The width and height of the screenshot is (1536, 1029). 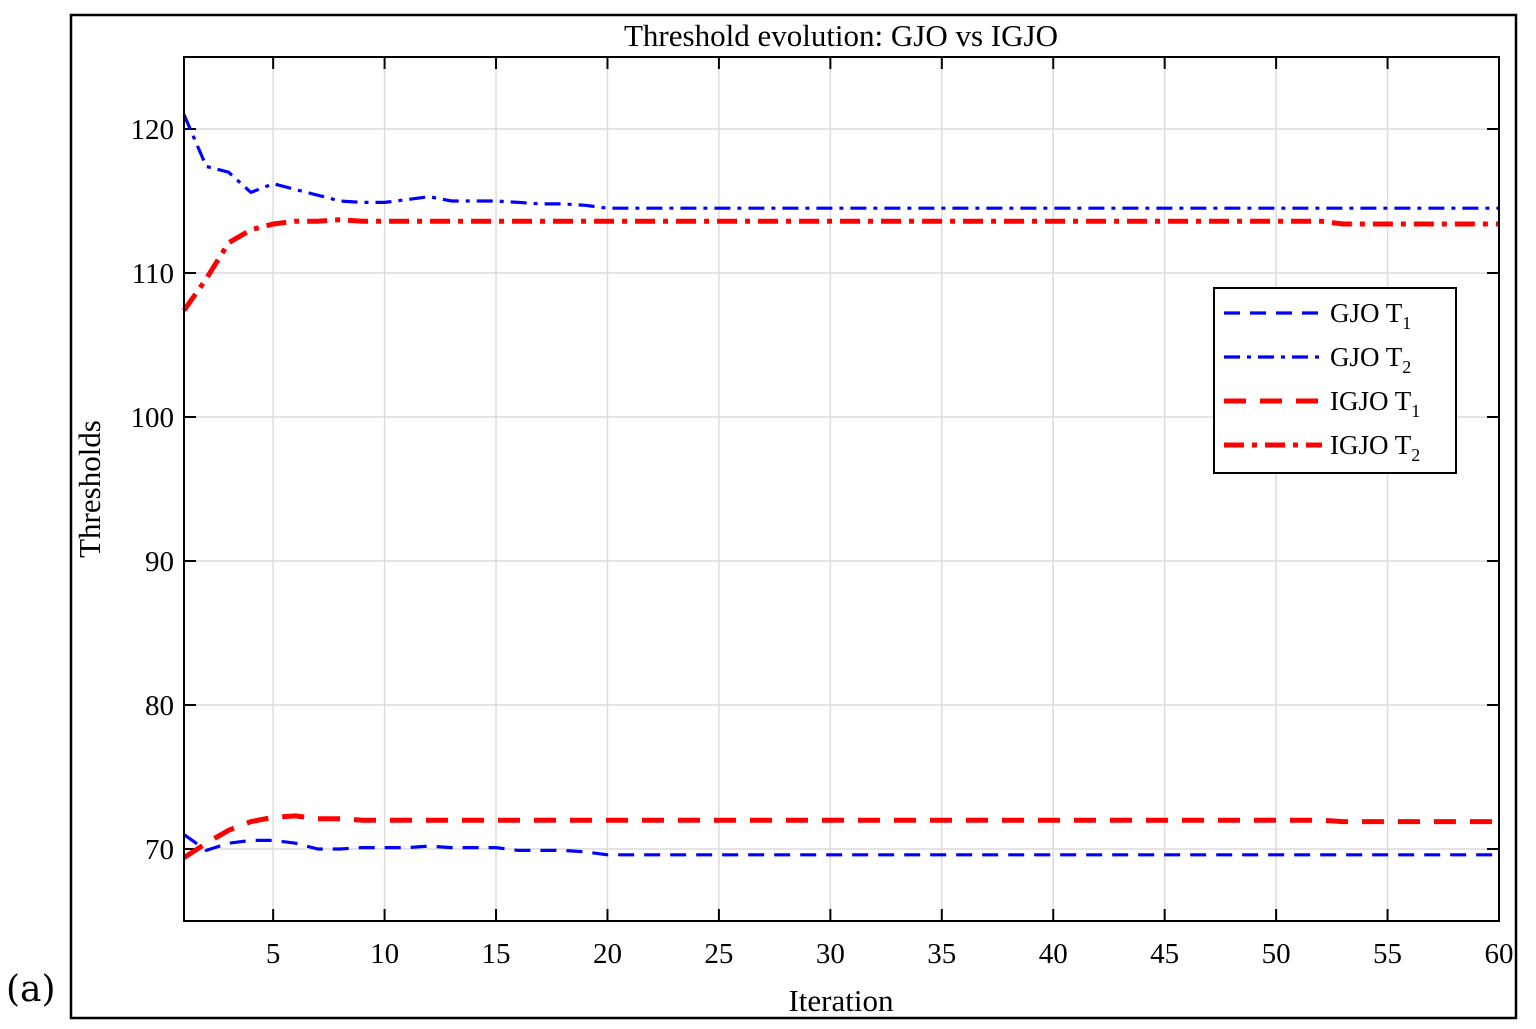 What do you see at coordinates (830, 954) in the screenshot?
I see `x-tick-label: 30` at bounding box center [830, 954].